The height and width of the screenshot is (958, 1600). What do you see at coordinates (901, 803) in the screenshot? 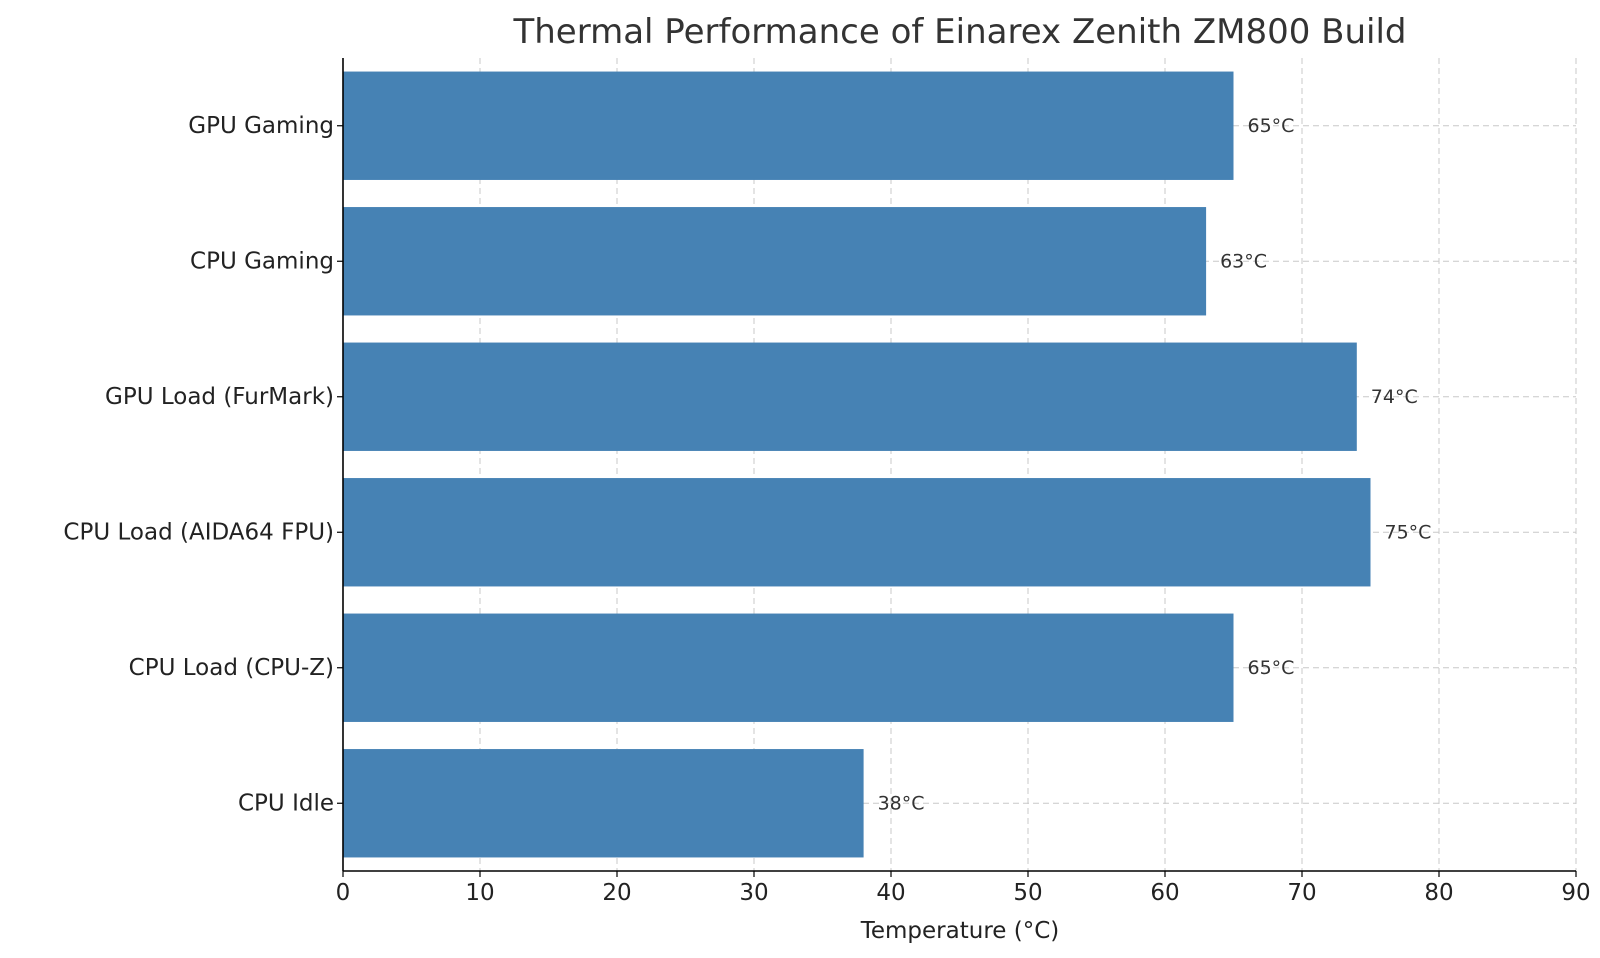
I see `data-label: 38°C` at bounding box center [901, 803].